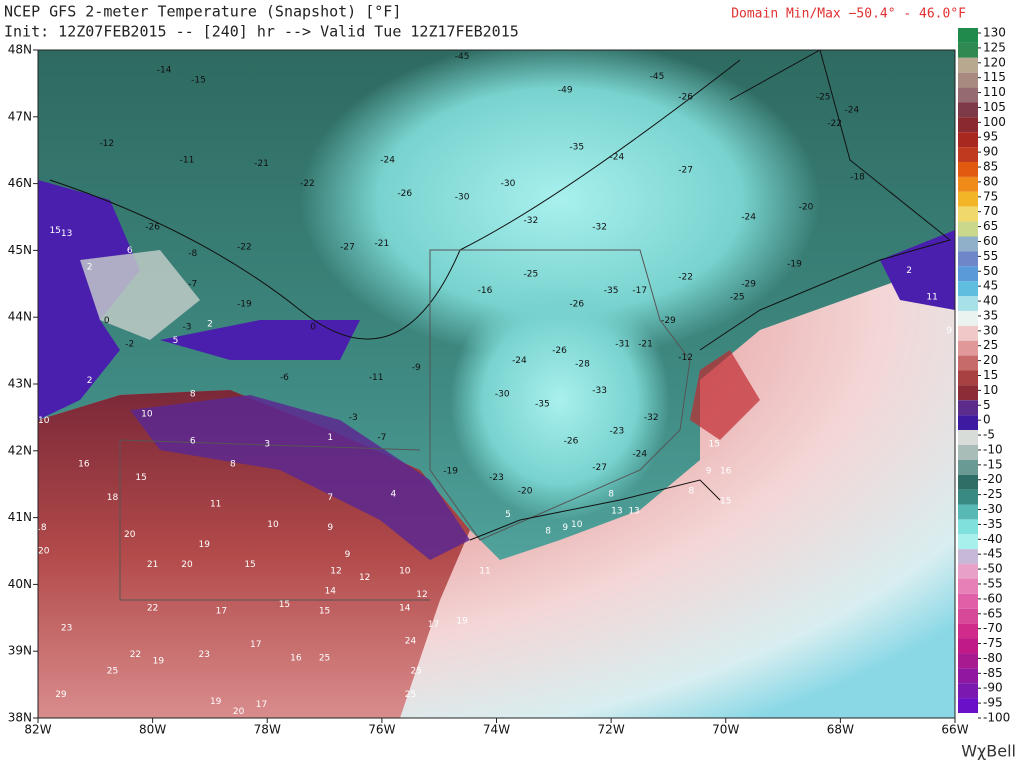 Image resolution: width=1024 pixels, height=772 pixels. What do you see at coordinates (330, 498) in the screenshot?
I see `station-value: 7` at bounding box center [330, 498].